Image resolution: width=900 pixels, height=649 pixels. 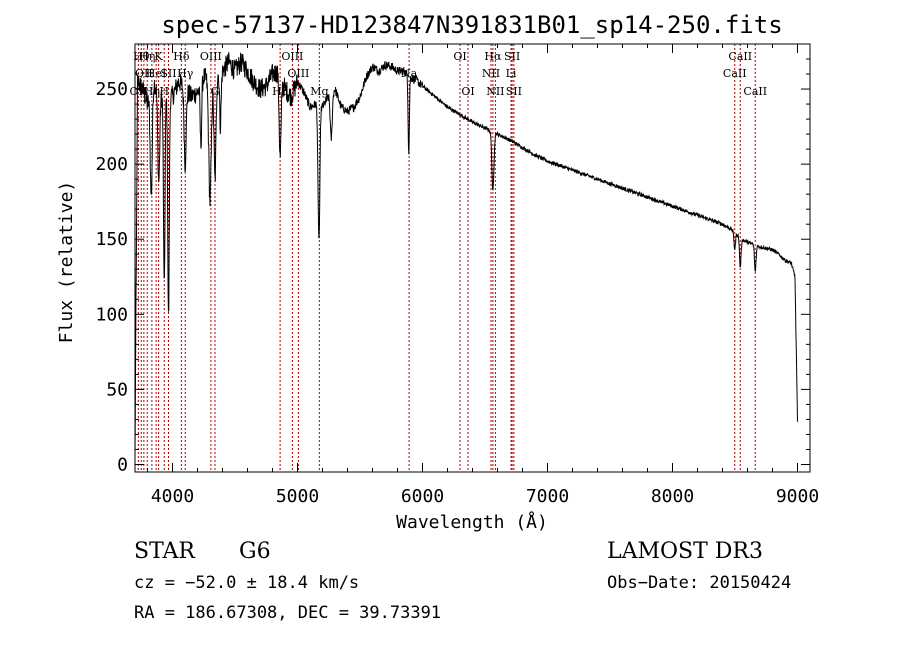 What do you see at coordinates (156, 73) in the screenshot?
I see `line-marker-label: HeI` at bounding box center [156, 73].